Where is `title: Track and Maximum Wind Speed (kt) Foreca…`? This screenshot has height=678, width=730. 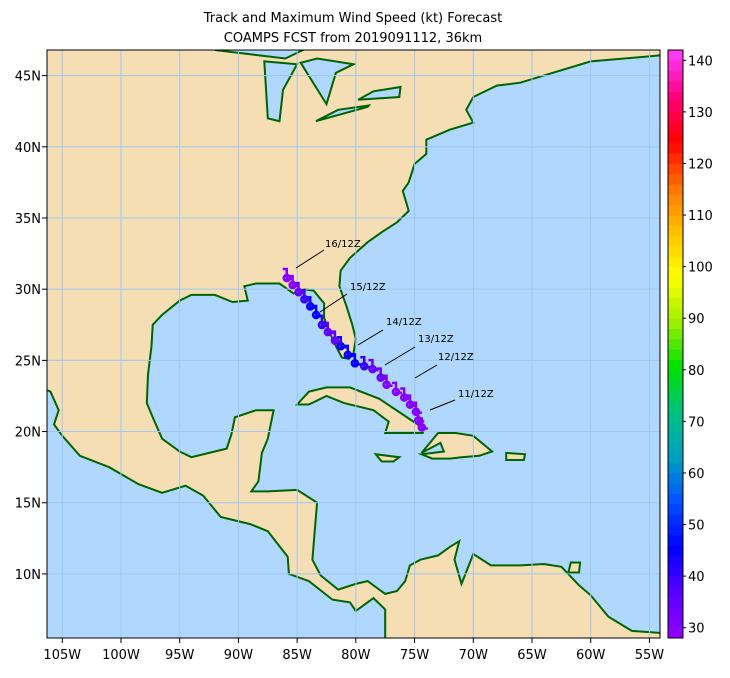
title: Track and Maximum Wind Speed (kt) Foreca… is located at coordinates (353, 18).